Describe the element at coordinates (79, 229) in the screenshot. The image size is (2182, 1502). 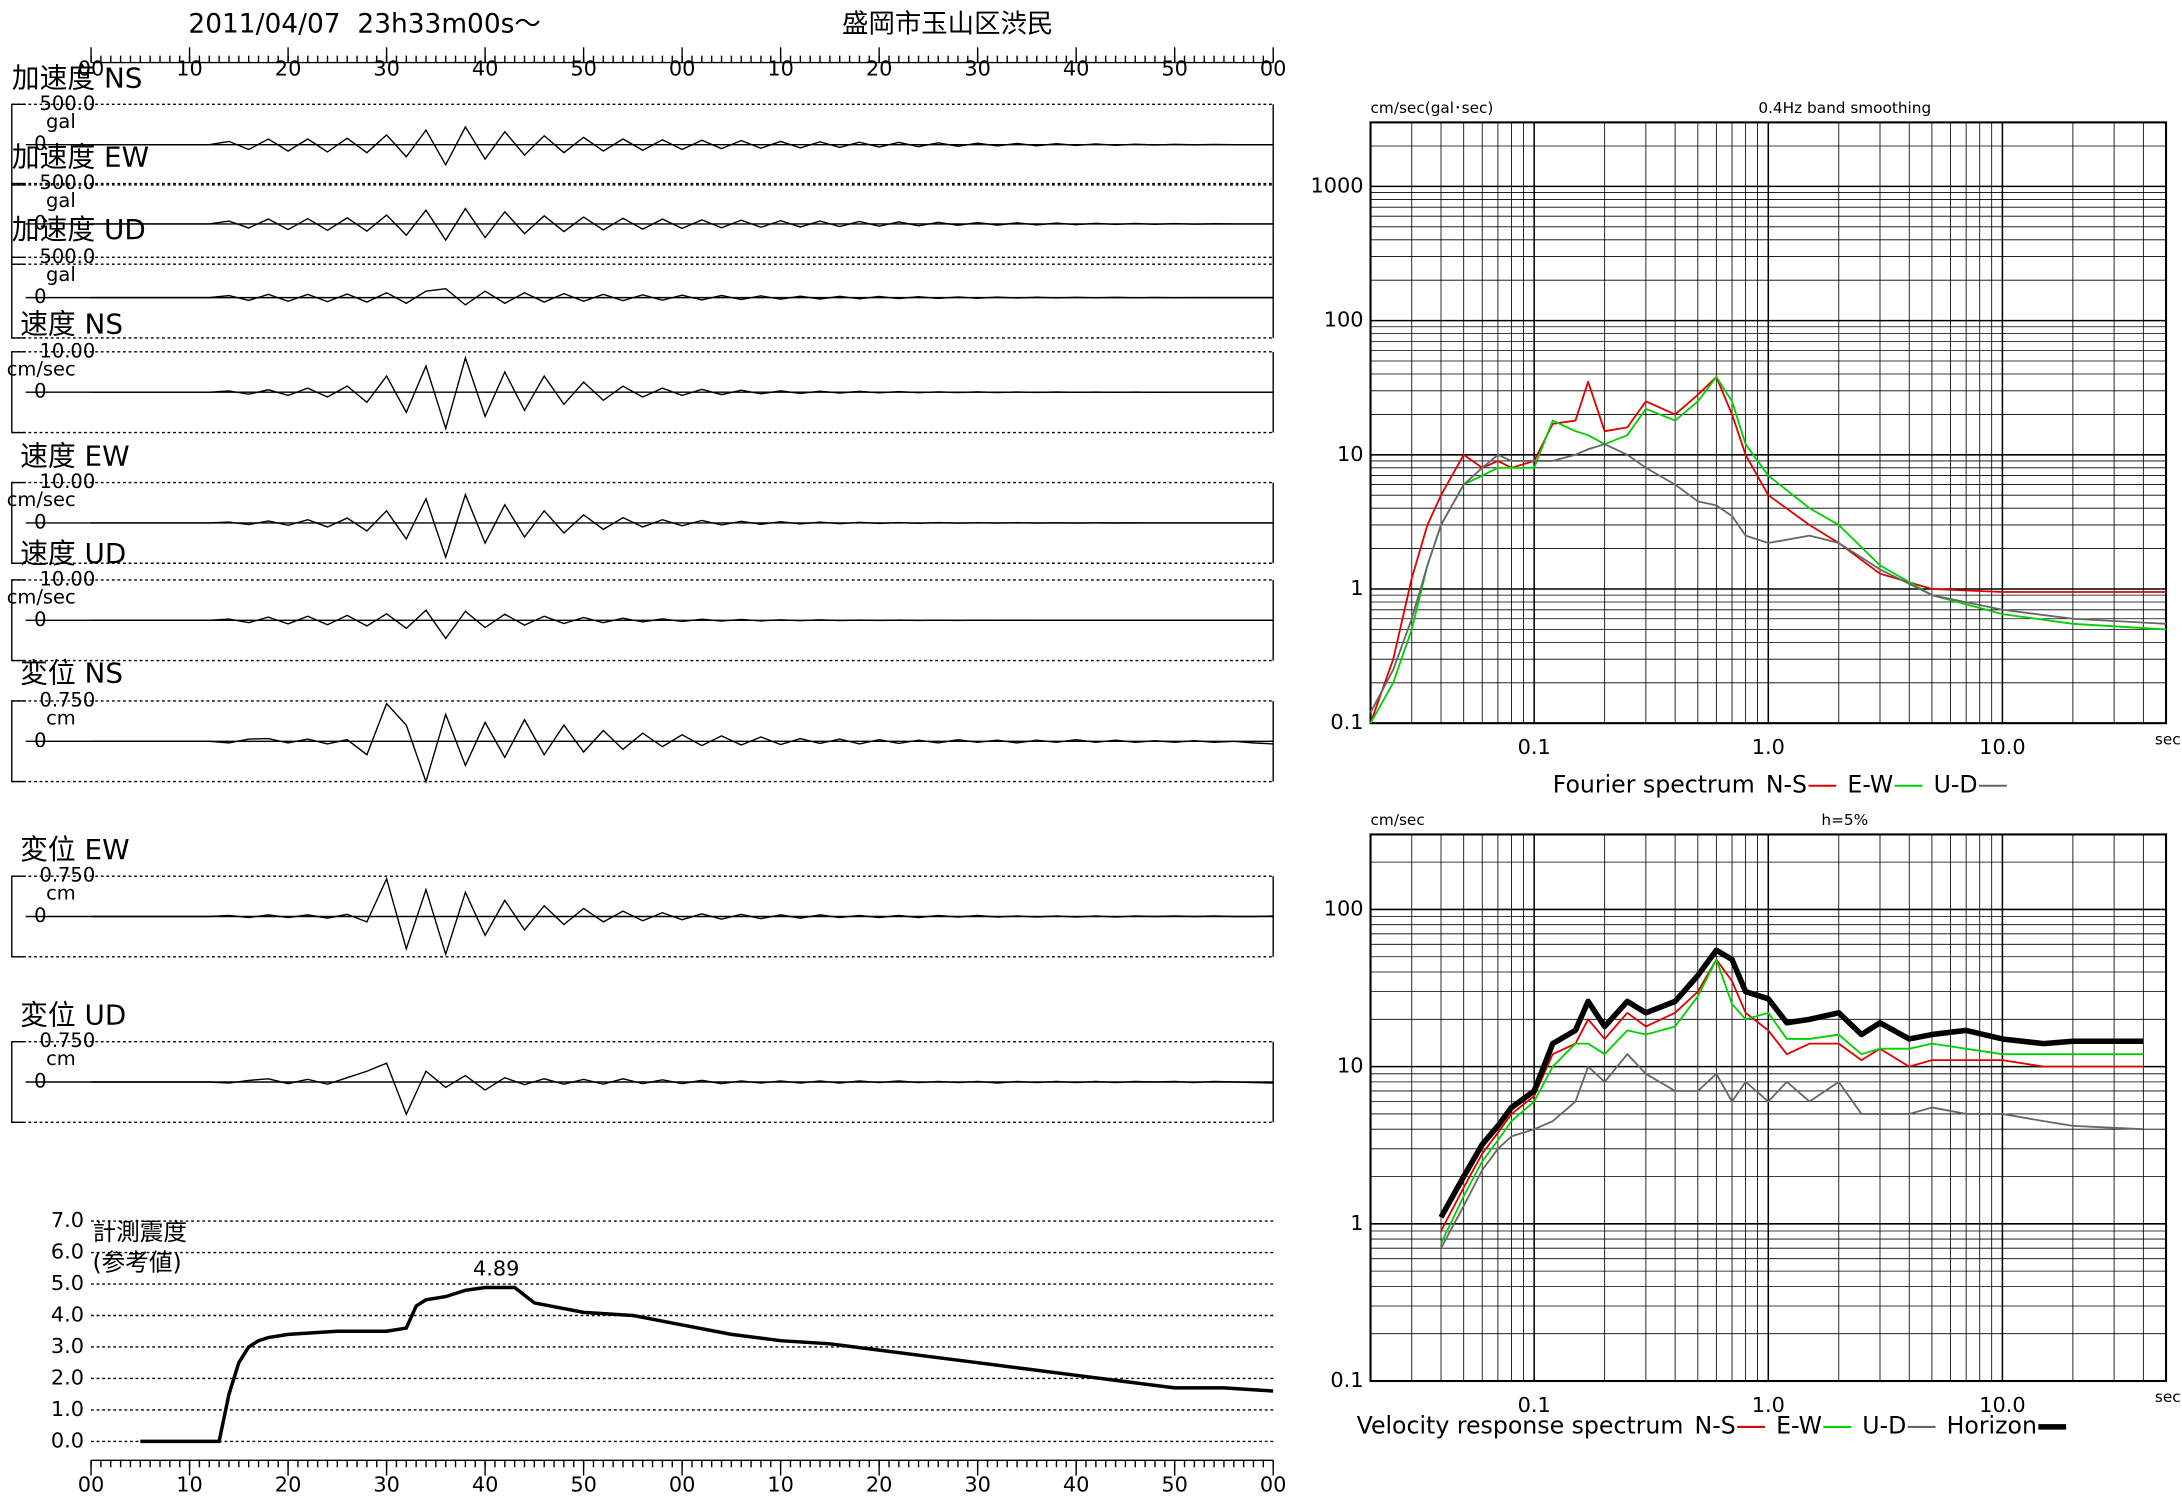
I see `trace-title: 加速度 UD` at that location.